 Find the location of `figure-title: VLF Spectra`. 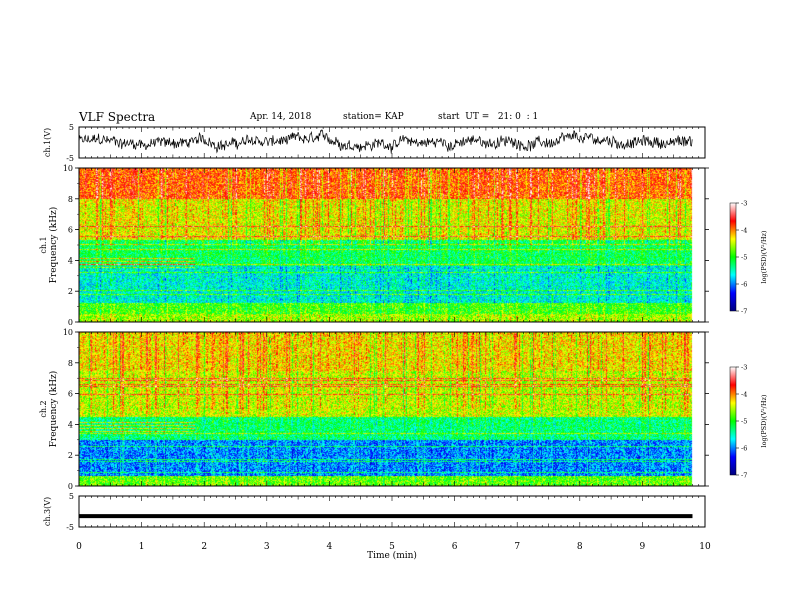

figure-title: VLF Spectra is located at coordinates (117, 117).